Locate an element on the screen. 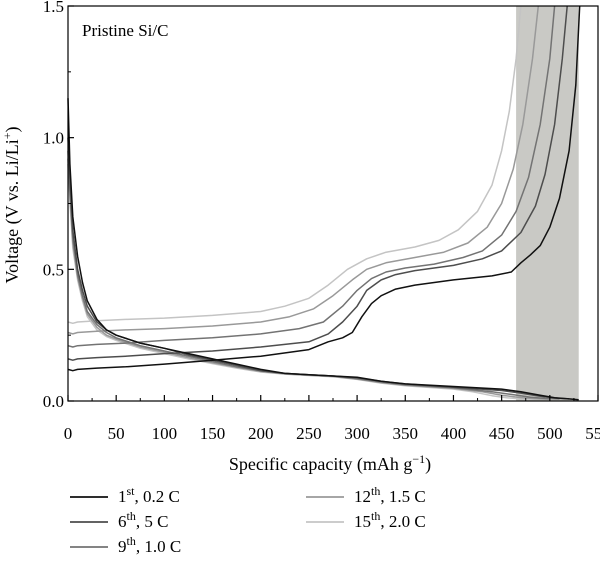  x-tick-label: 550 is located at coordinates (592, 433).